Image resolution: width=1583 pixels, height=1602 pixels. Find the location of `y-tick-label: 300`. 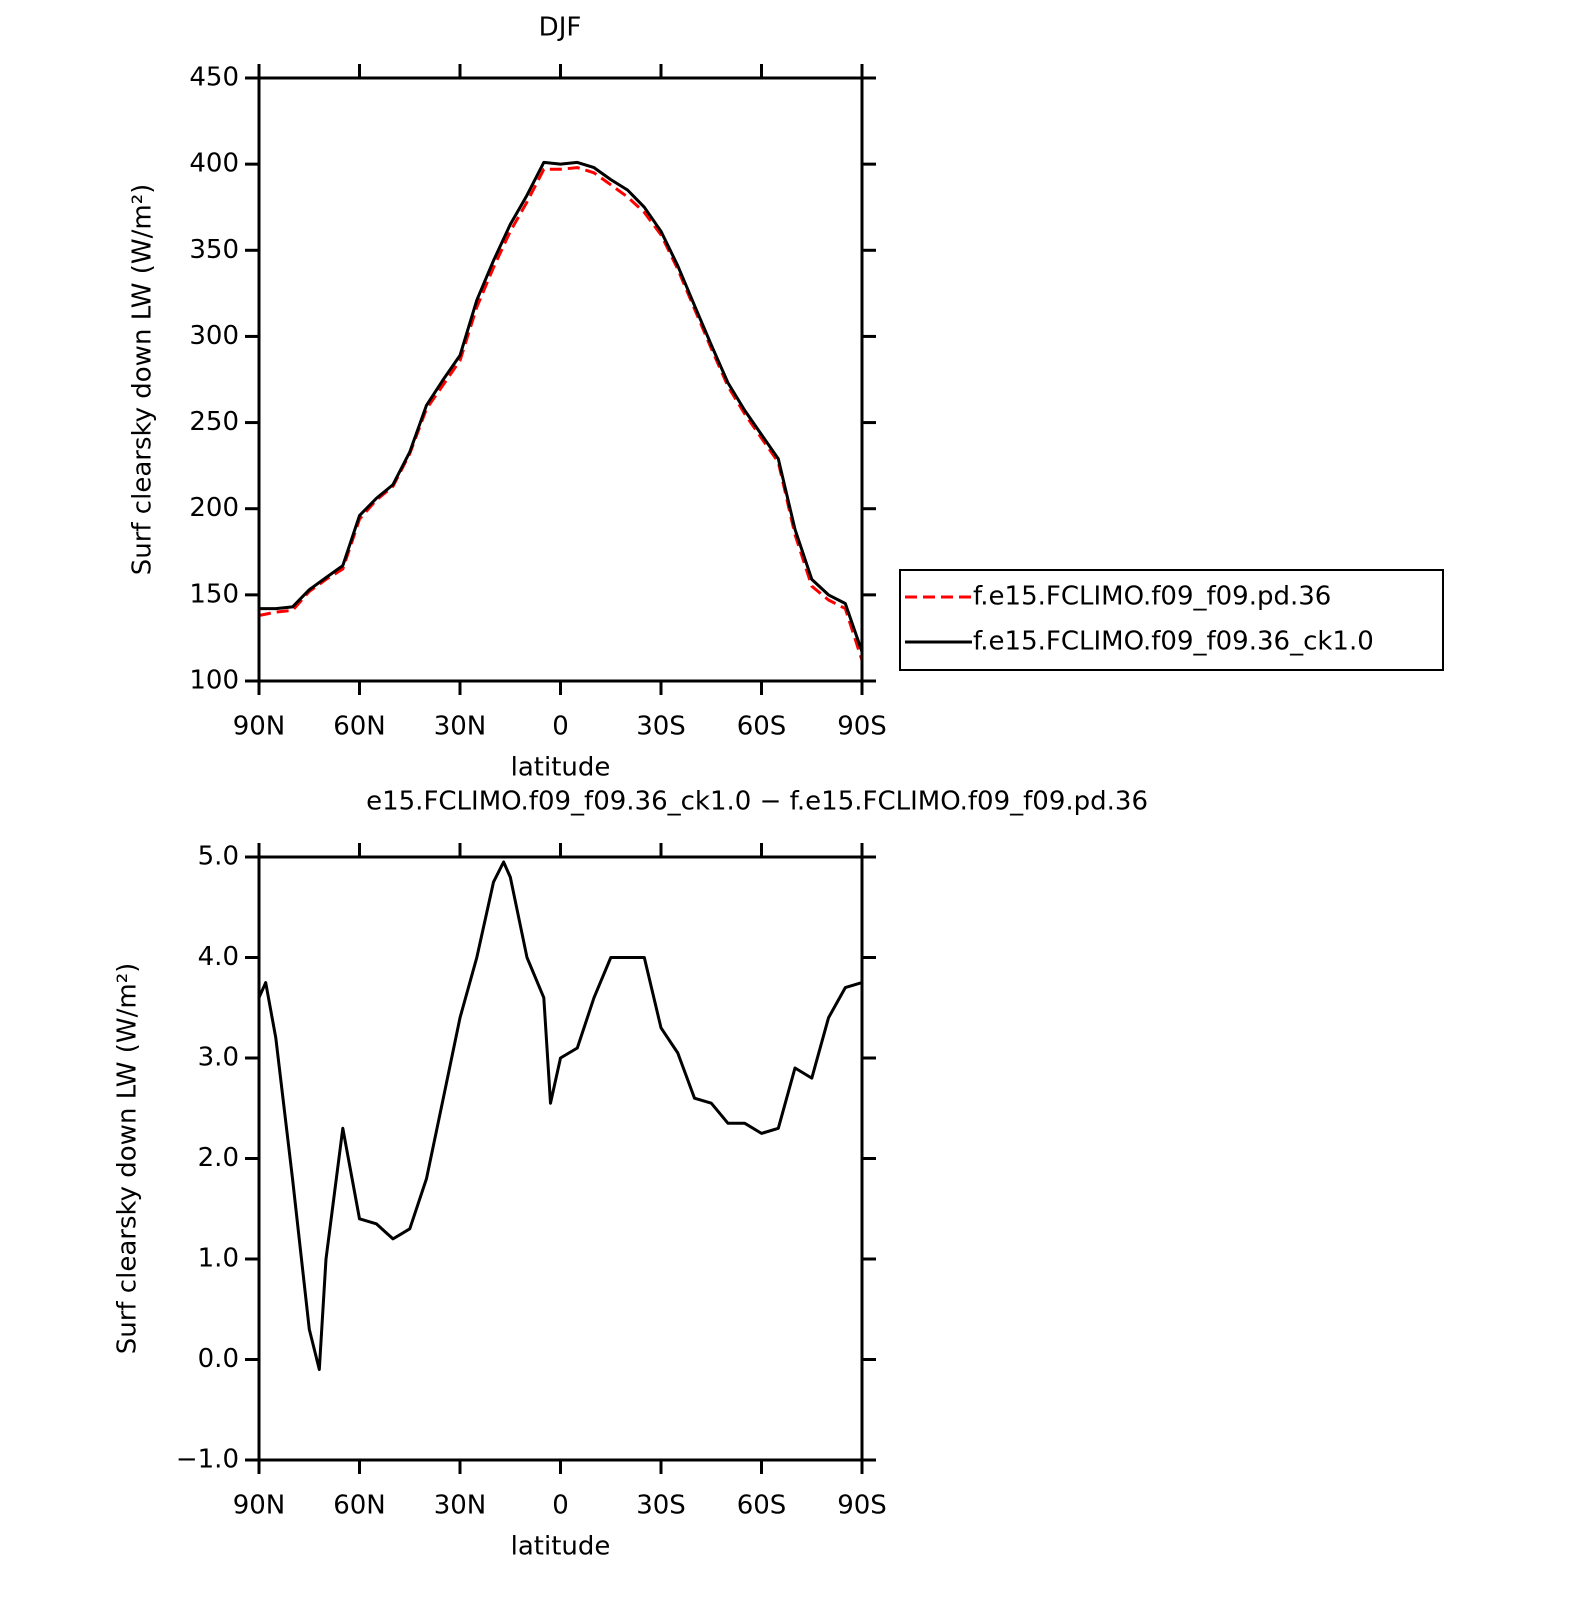

y-tick-label: 300 is located at coordinates (214, 336).